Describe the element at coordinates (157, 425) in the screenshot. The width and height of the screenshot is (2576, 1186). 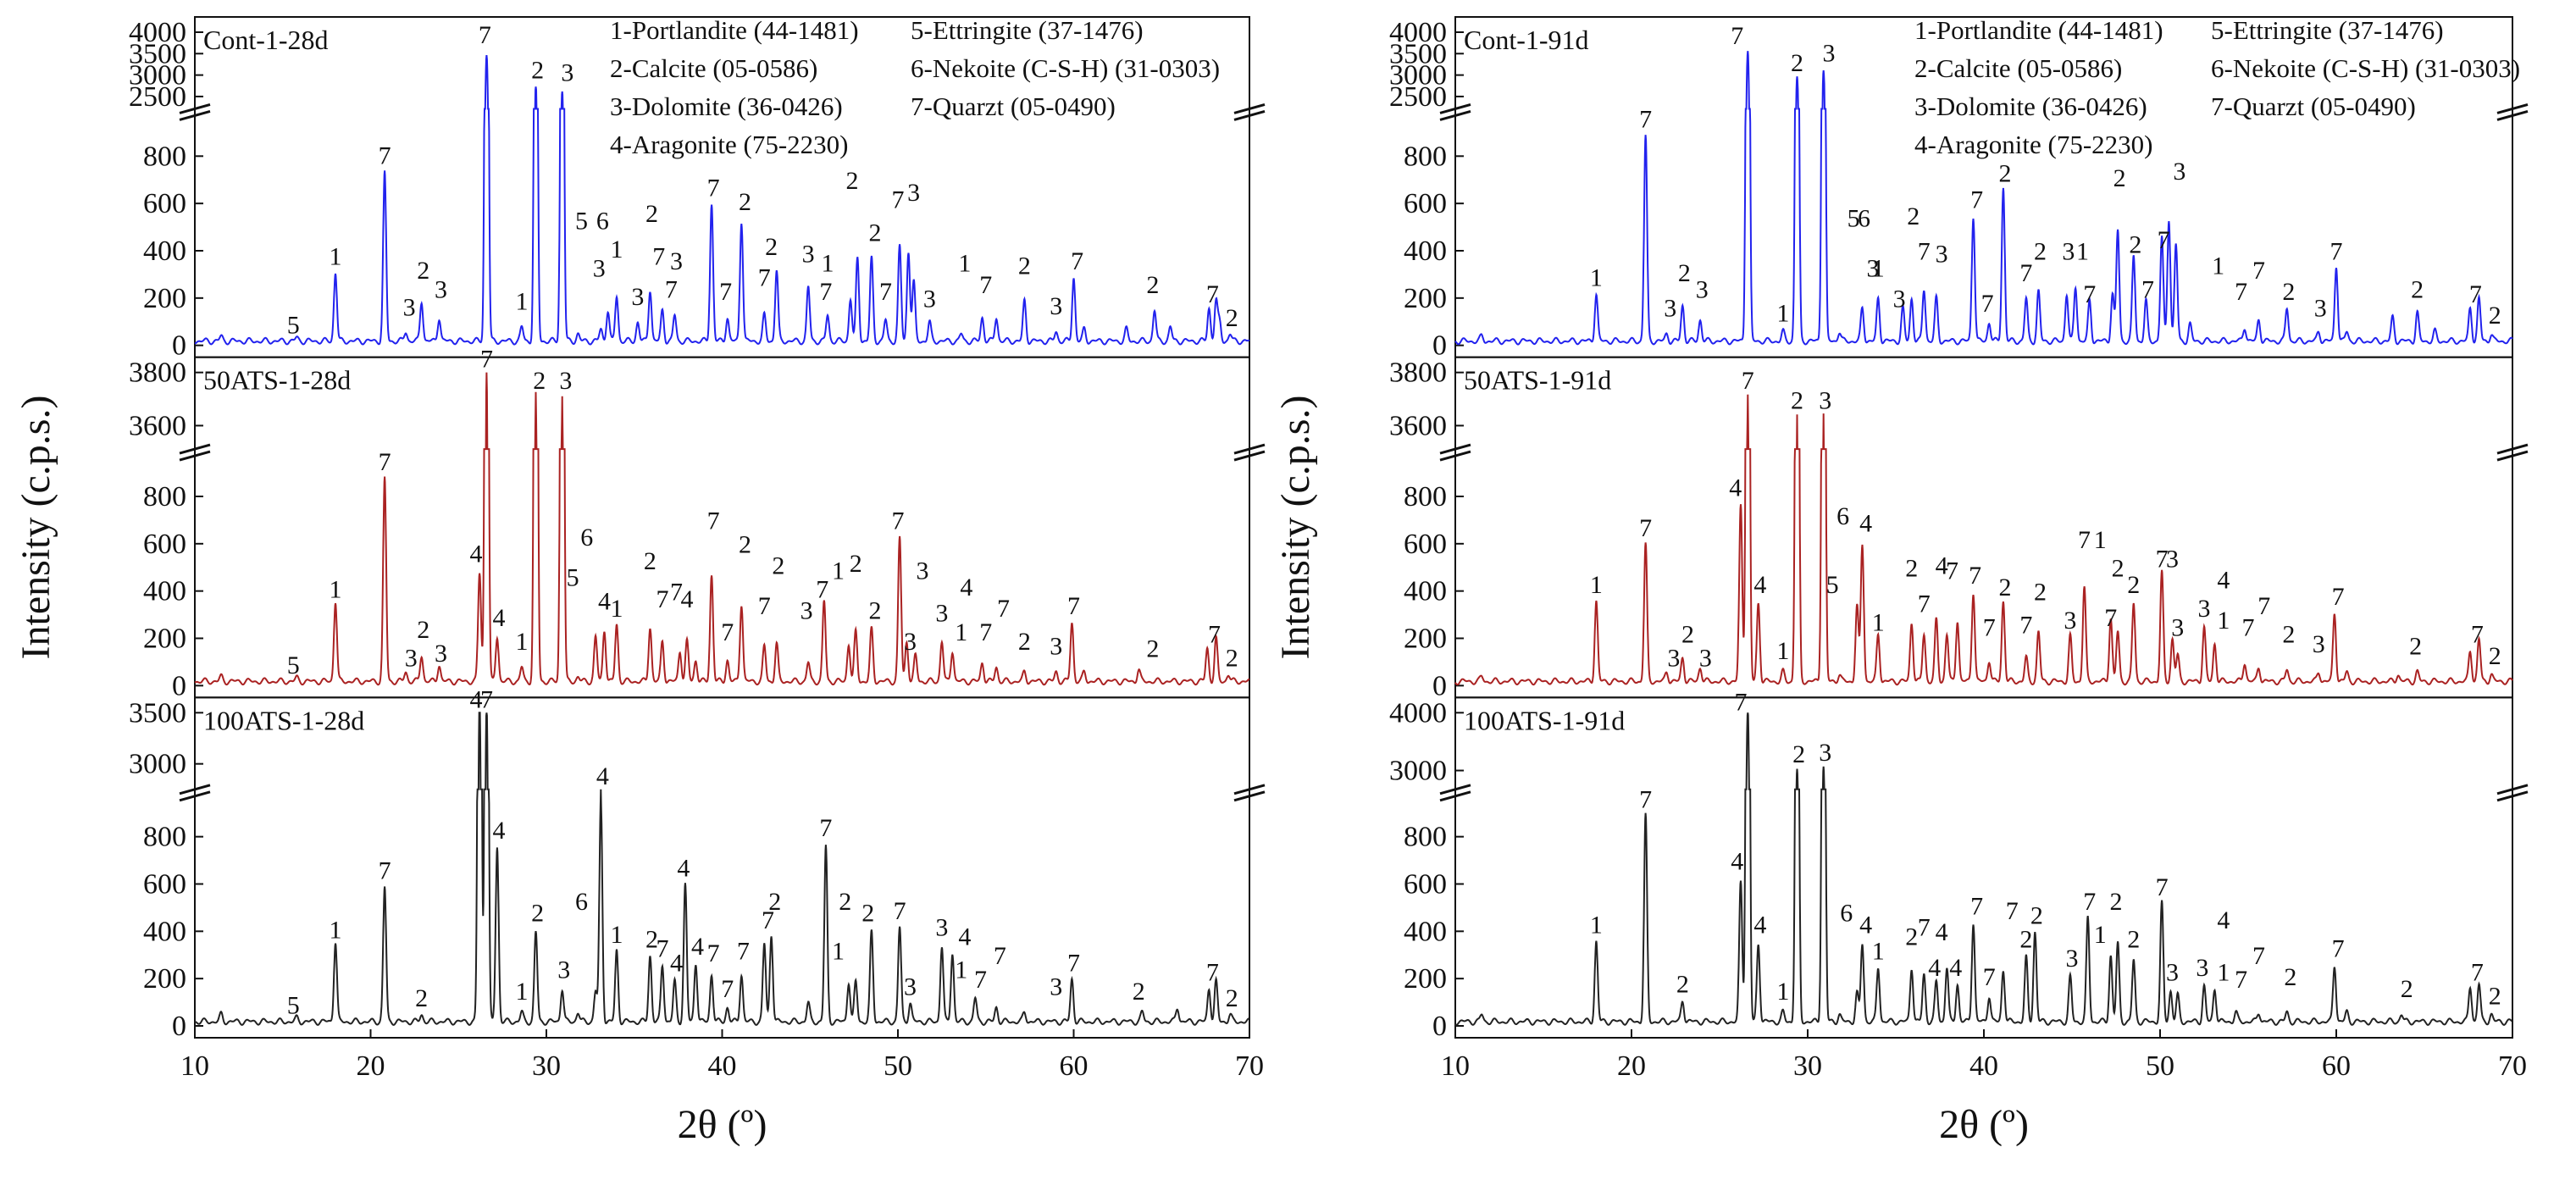
I see `y-tick-label: 3600` at that location.